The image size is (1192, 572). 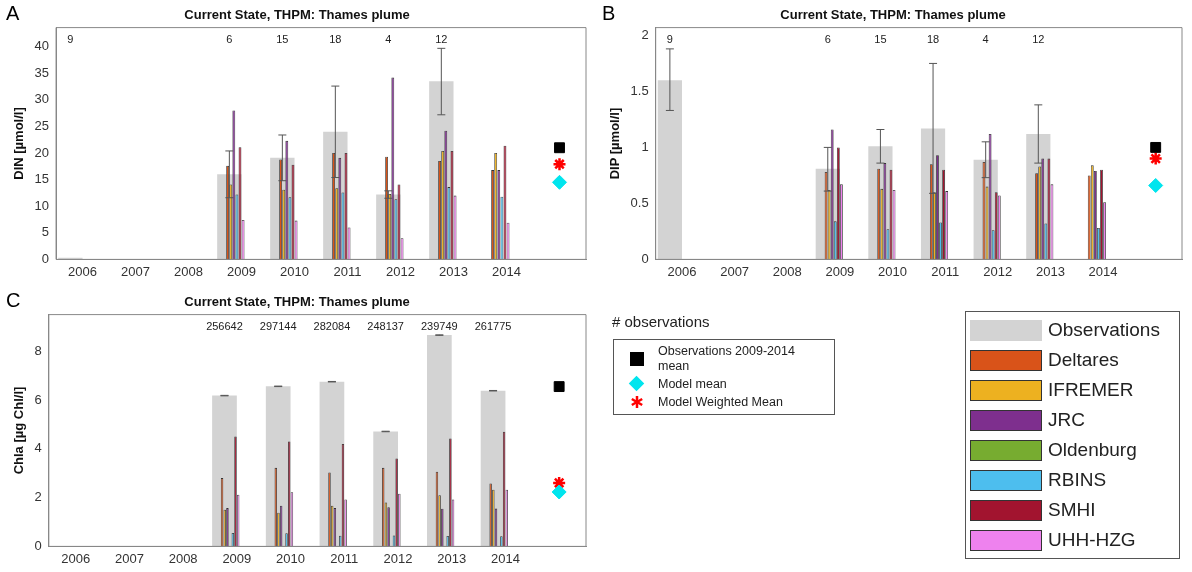 What do you see at coordinates (645, 146) in the screenshot?
I see `y-tick-label: 1` at bounding box center [645, 146].